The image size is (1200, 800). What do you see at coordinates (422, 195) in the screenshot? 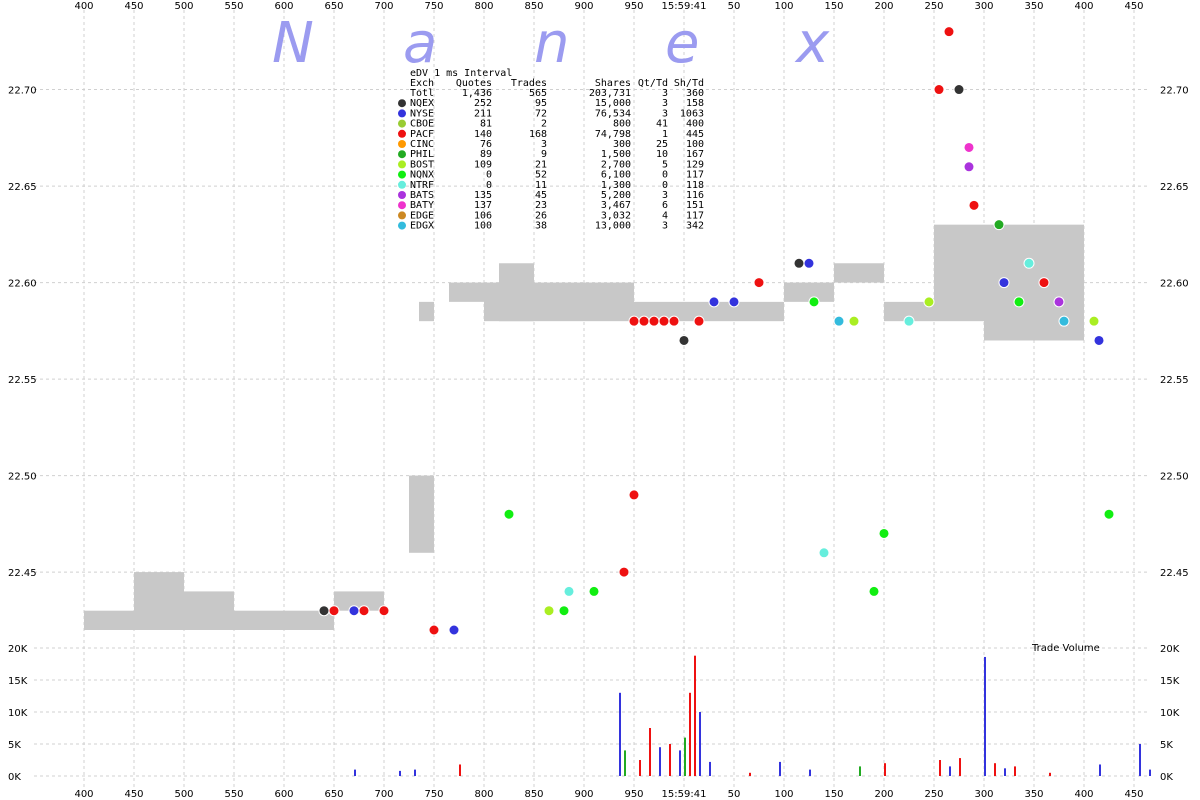
I see `table-cell: BATS` at bounding box center [422, 195].